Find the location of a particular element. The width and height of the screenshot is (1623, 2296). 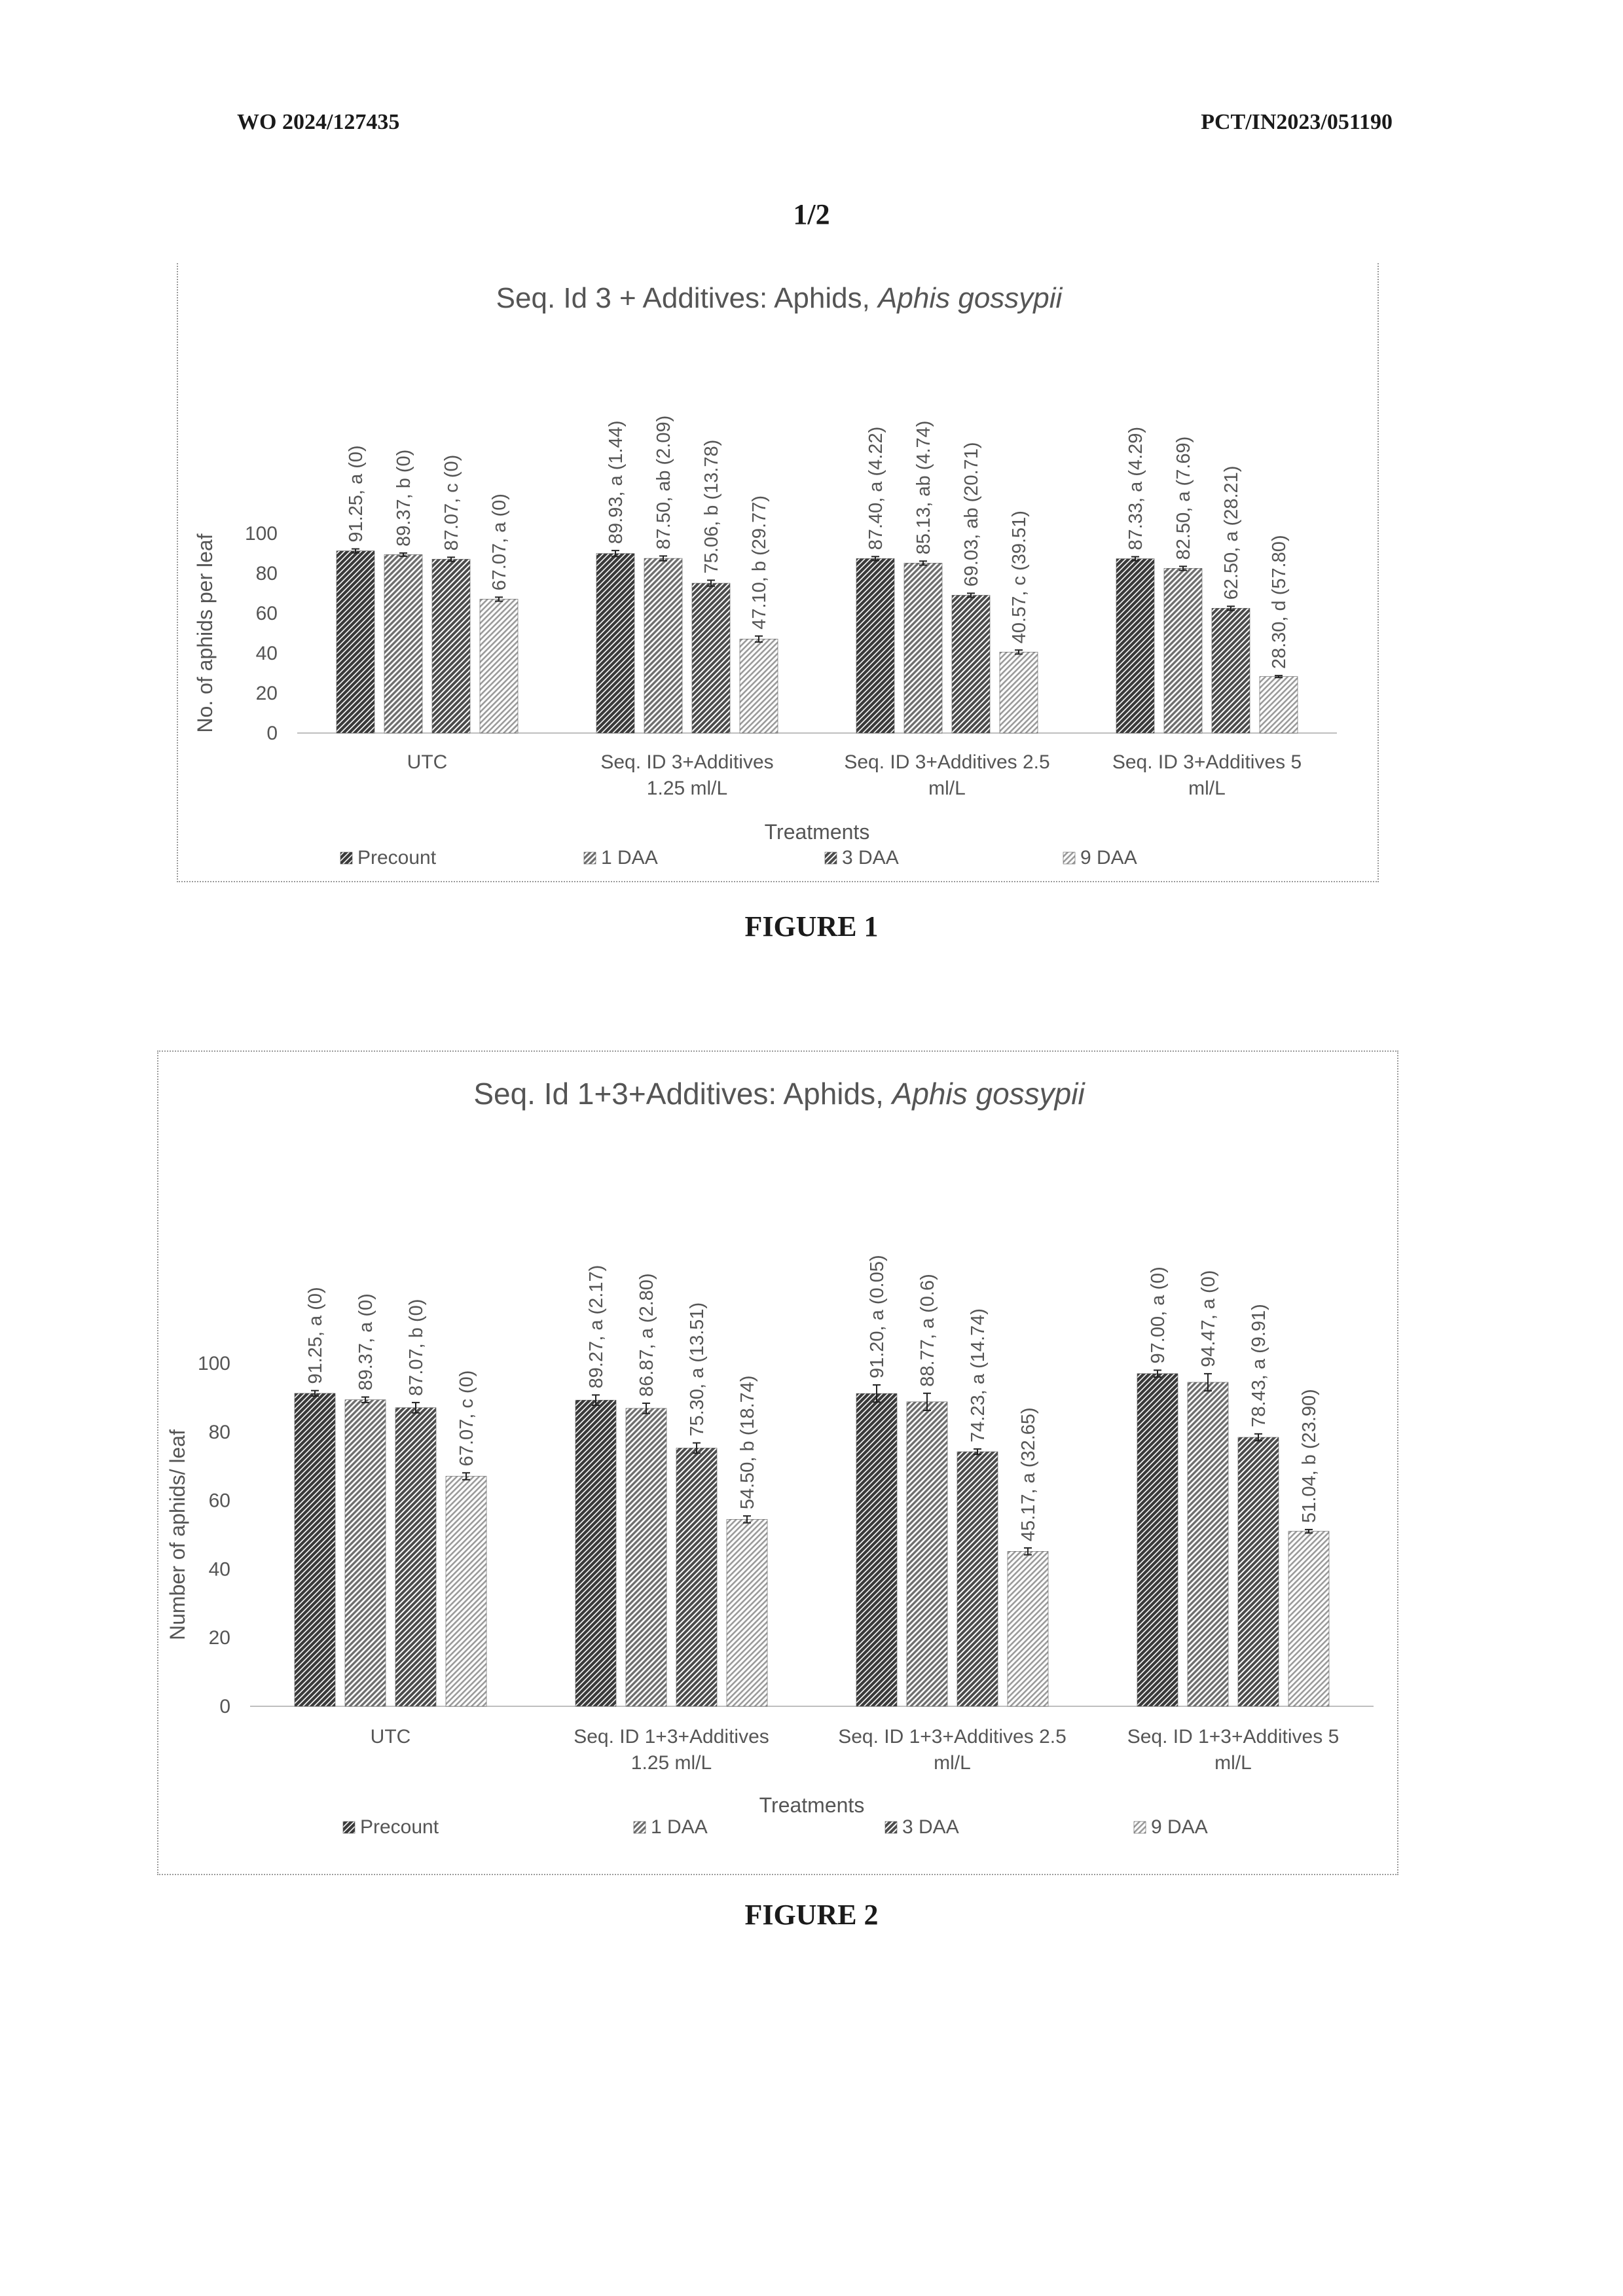

figure-1-caption: FIGURE 1 is located at coordinates (811, 926).